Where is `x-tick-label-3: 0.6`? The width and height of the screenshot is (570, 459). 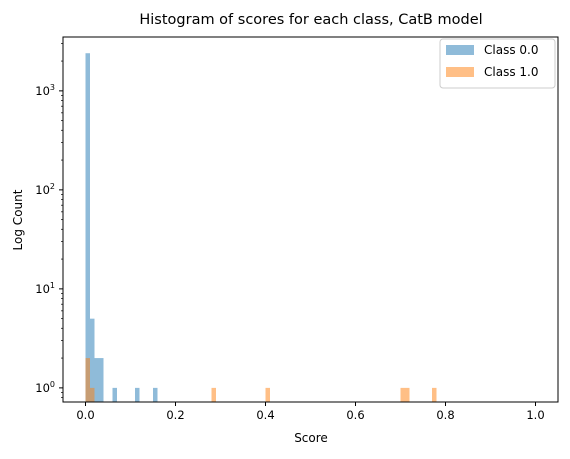
x-tick-label-3: 0.6 is located at coordinates (355, 415).